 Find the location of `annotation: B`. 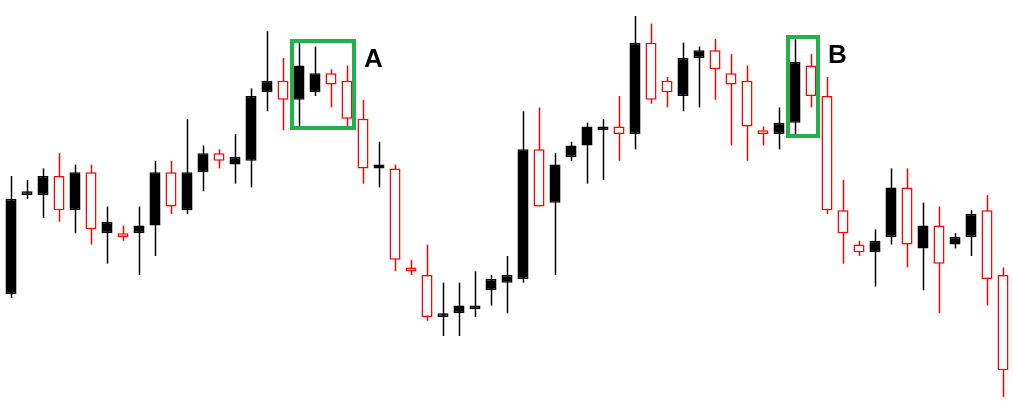

annotation: B is located at coordinates (837, 54).